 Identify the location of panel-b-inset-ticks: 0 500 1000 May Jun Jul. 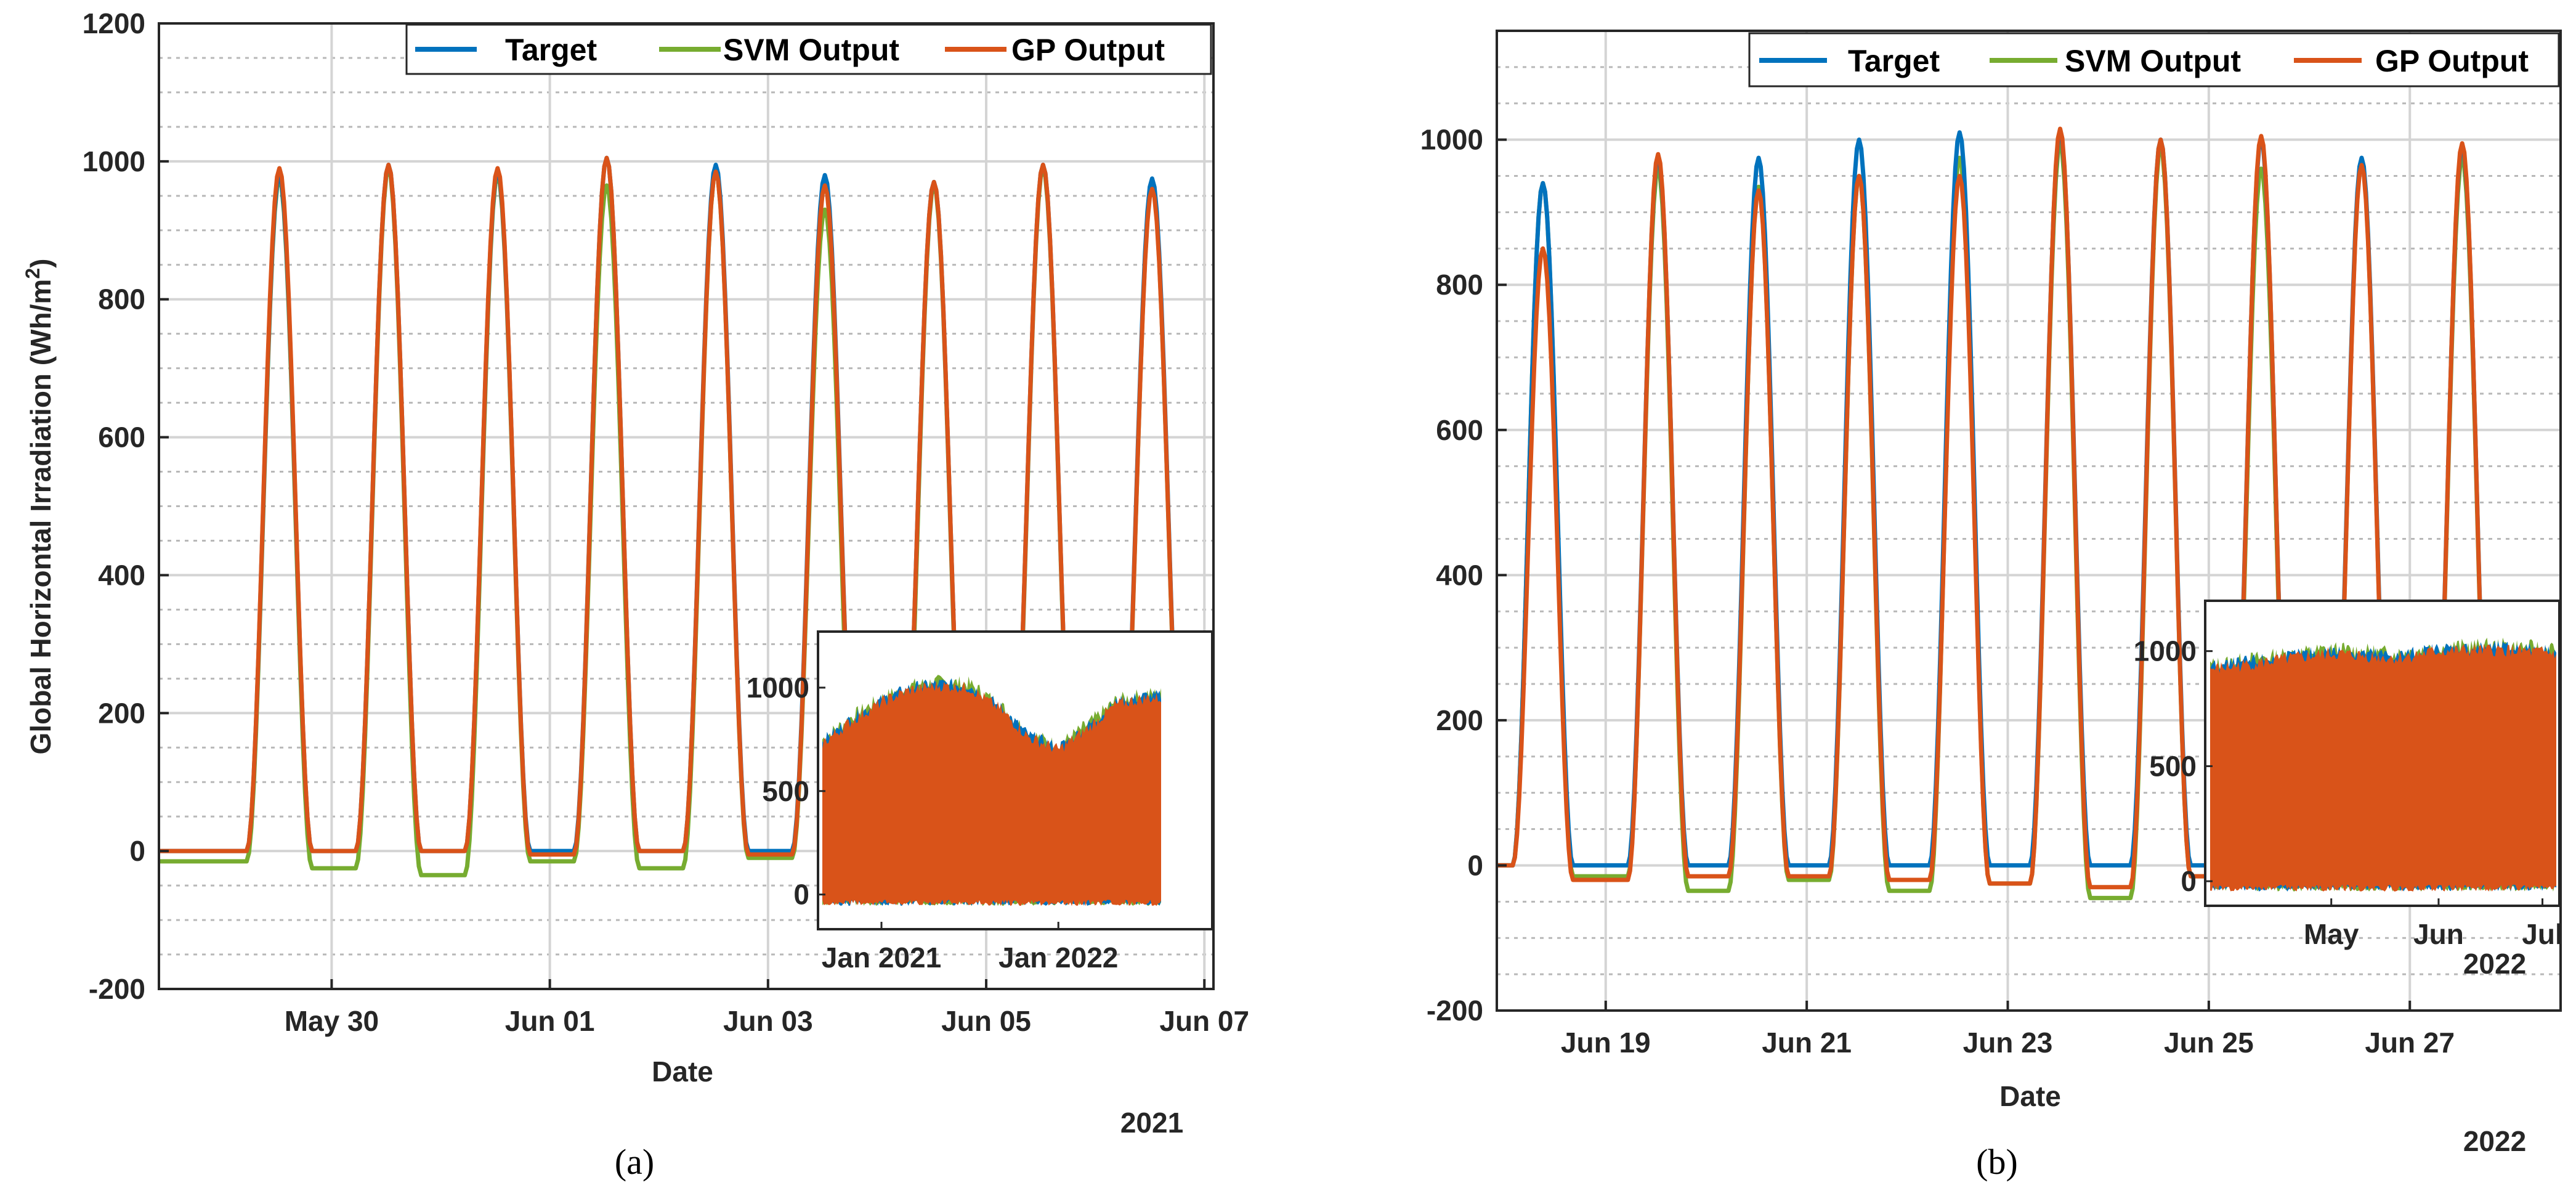
(2348, 792).